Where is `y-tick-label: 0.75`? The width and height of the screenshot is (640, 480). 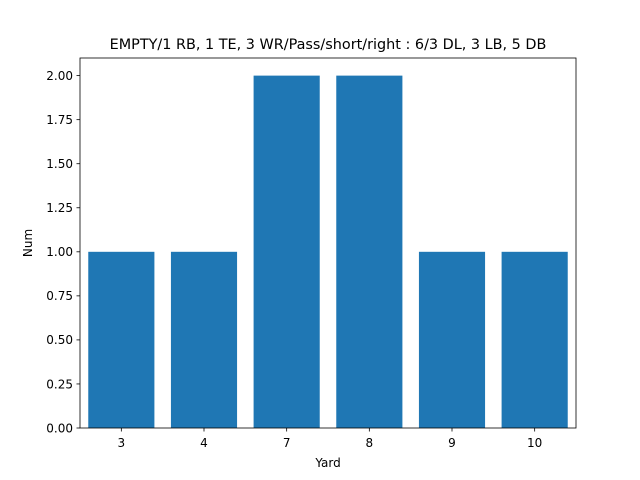
y-tick-label: 0.75 is located at coordinates (59, 296).